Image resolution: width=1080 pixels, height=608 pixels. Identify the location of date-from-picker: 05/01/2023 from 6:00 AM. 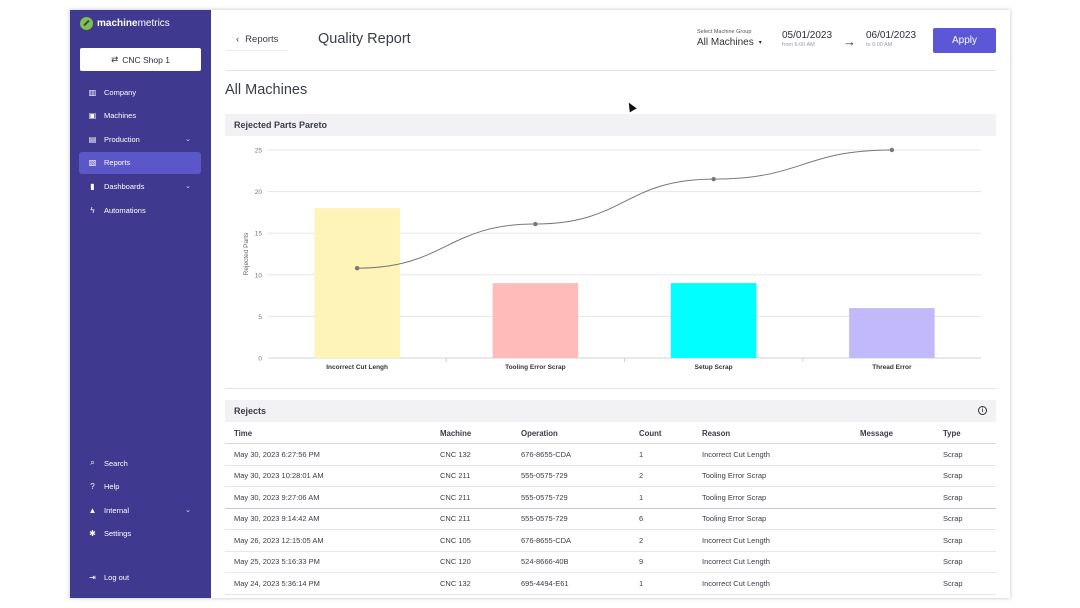
(807, 39).